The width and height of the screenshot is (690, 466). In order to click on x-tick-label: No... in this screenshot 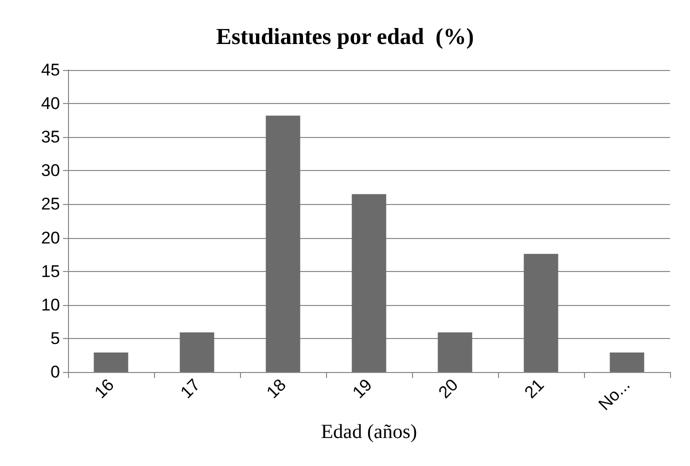, I will do `click(614, 394)`.